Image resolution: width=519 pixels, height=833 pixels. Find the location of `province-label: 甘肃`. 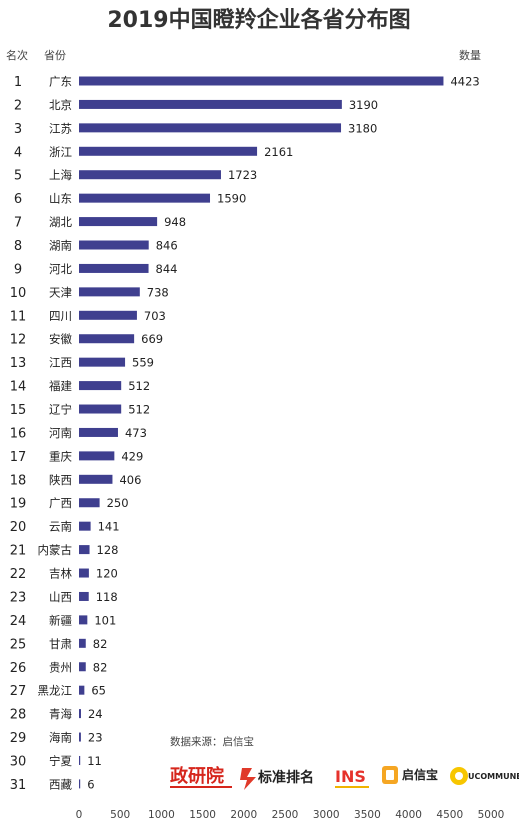

province-label: 甘肃 is located at coordinates (60, 644).